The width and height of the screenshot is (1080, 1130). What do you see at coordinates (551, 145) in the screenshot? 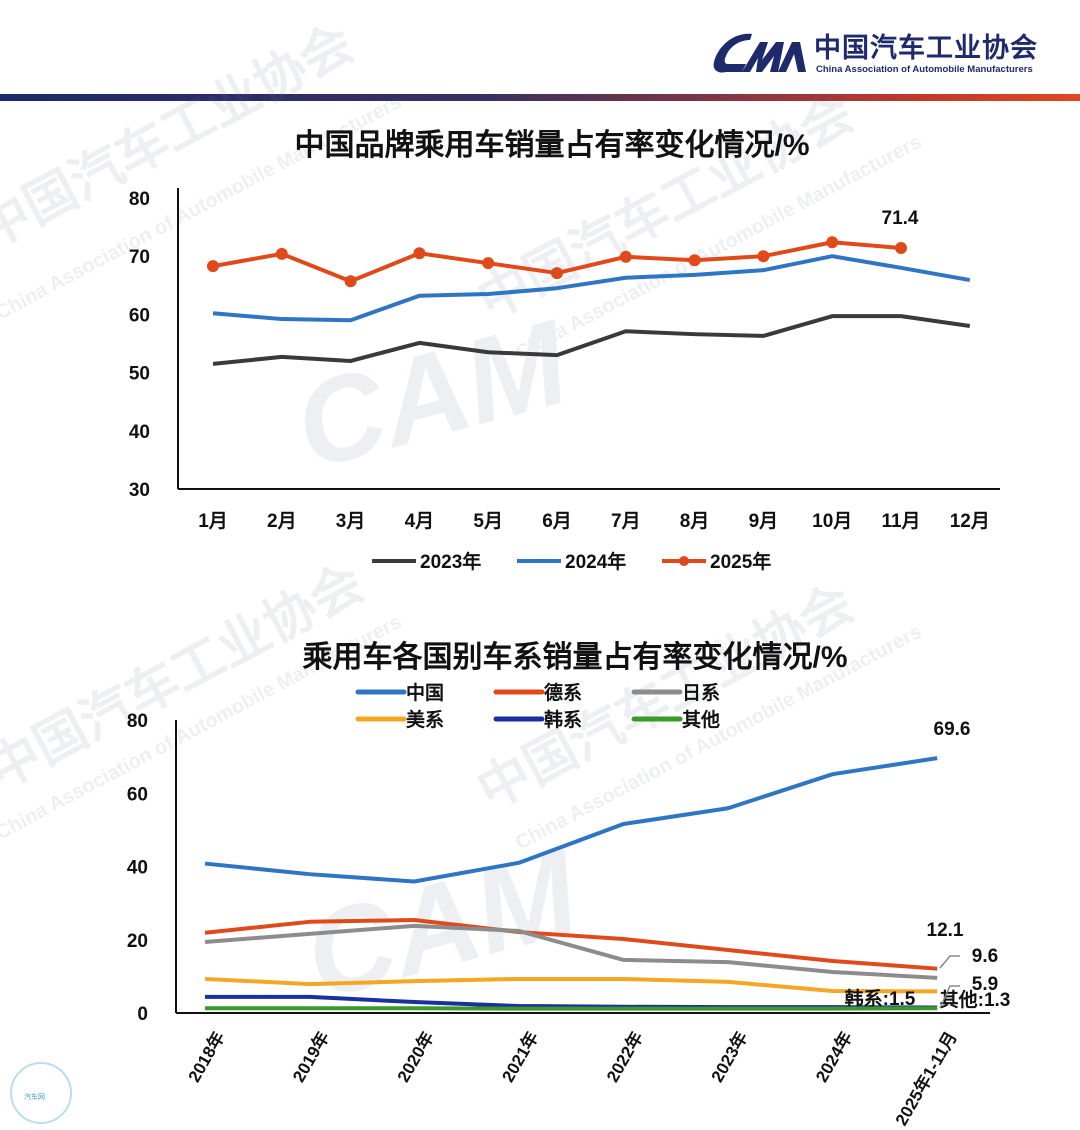
I see `chart-title: 中国品牌乘用车销量占有率变化情况/%` at bounding box center [551, 145].